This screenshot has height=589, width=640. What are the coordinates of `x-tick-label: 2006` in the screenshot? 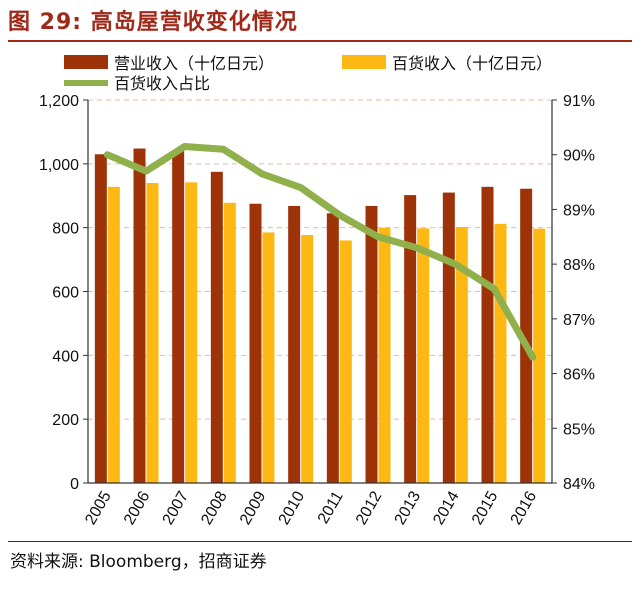 It's located at (137, 507).